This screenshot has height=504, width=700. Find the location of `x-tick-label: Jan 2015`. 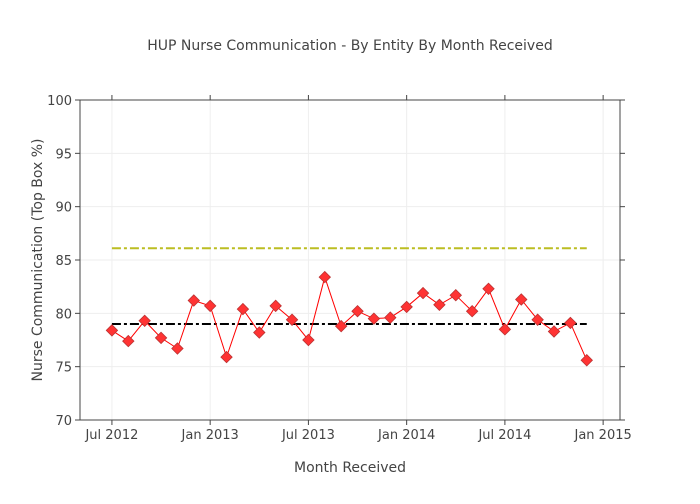

x-tick-label: Jan 2015 is located at coordinates (603, 435).